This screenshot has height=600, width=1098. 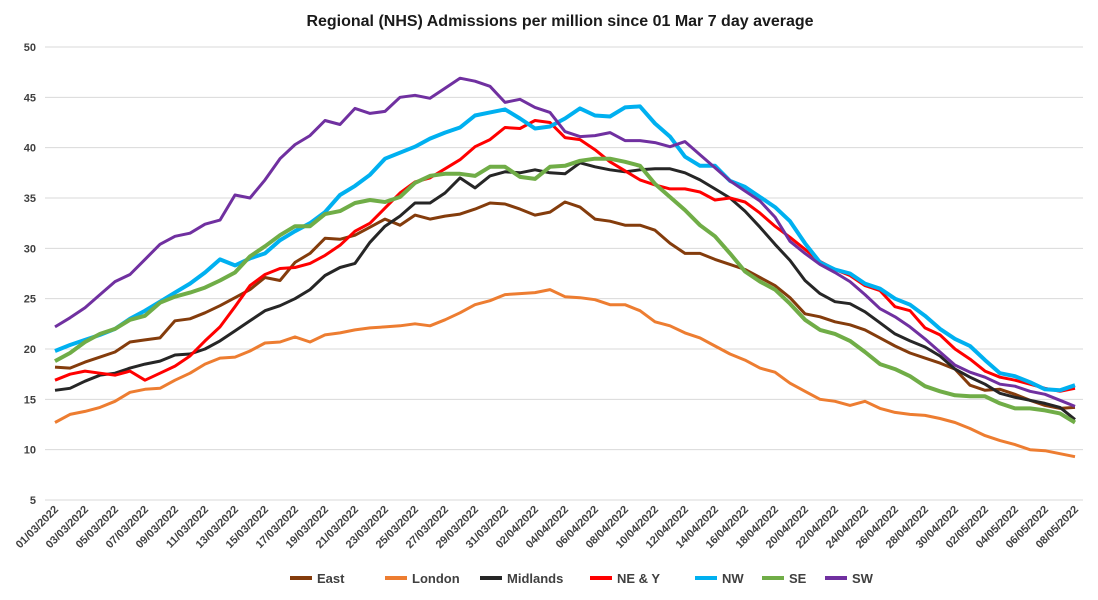 I want to click on legend: East London Midlands NE & Y NW SE SW, so click(x=582, y=578).